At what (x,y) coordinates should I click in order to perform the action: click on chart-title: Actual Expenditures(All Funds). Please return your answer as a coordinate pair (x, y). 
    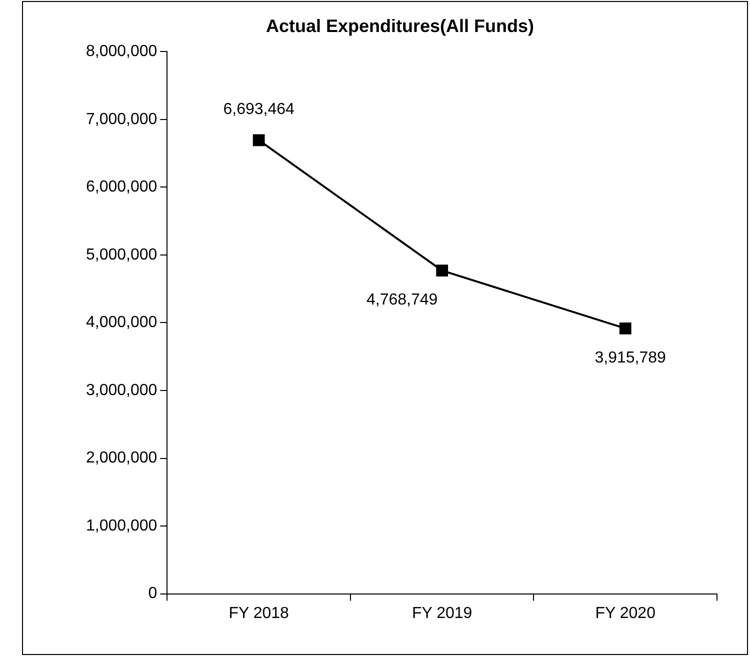
    Looking at the image, I should click on (400, 26).